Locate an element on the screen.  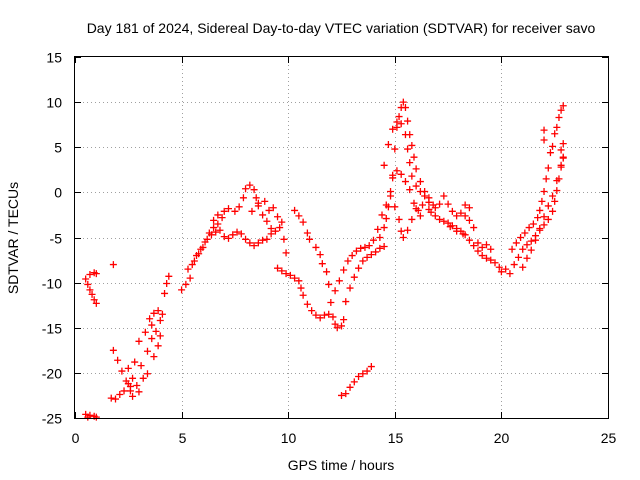
y-tick-label: -5 is located at coordinates (56, 239).